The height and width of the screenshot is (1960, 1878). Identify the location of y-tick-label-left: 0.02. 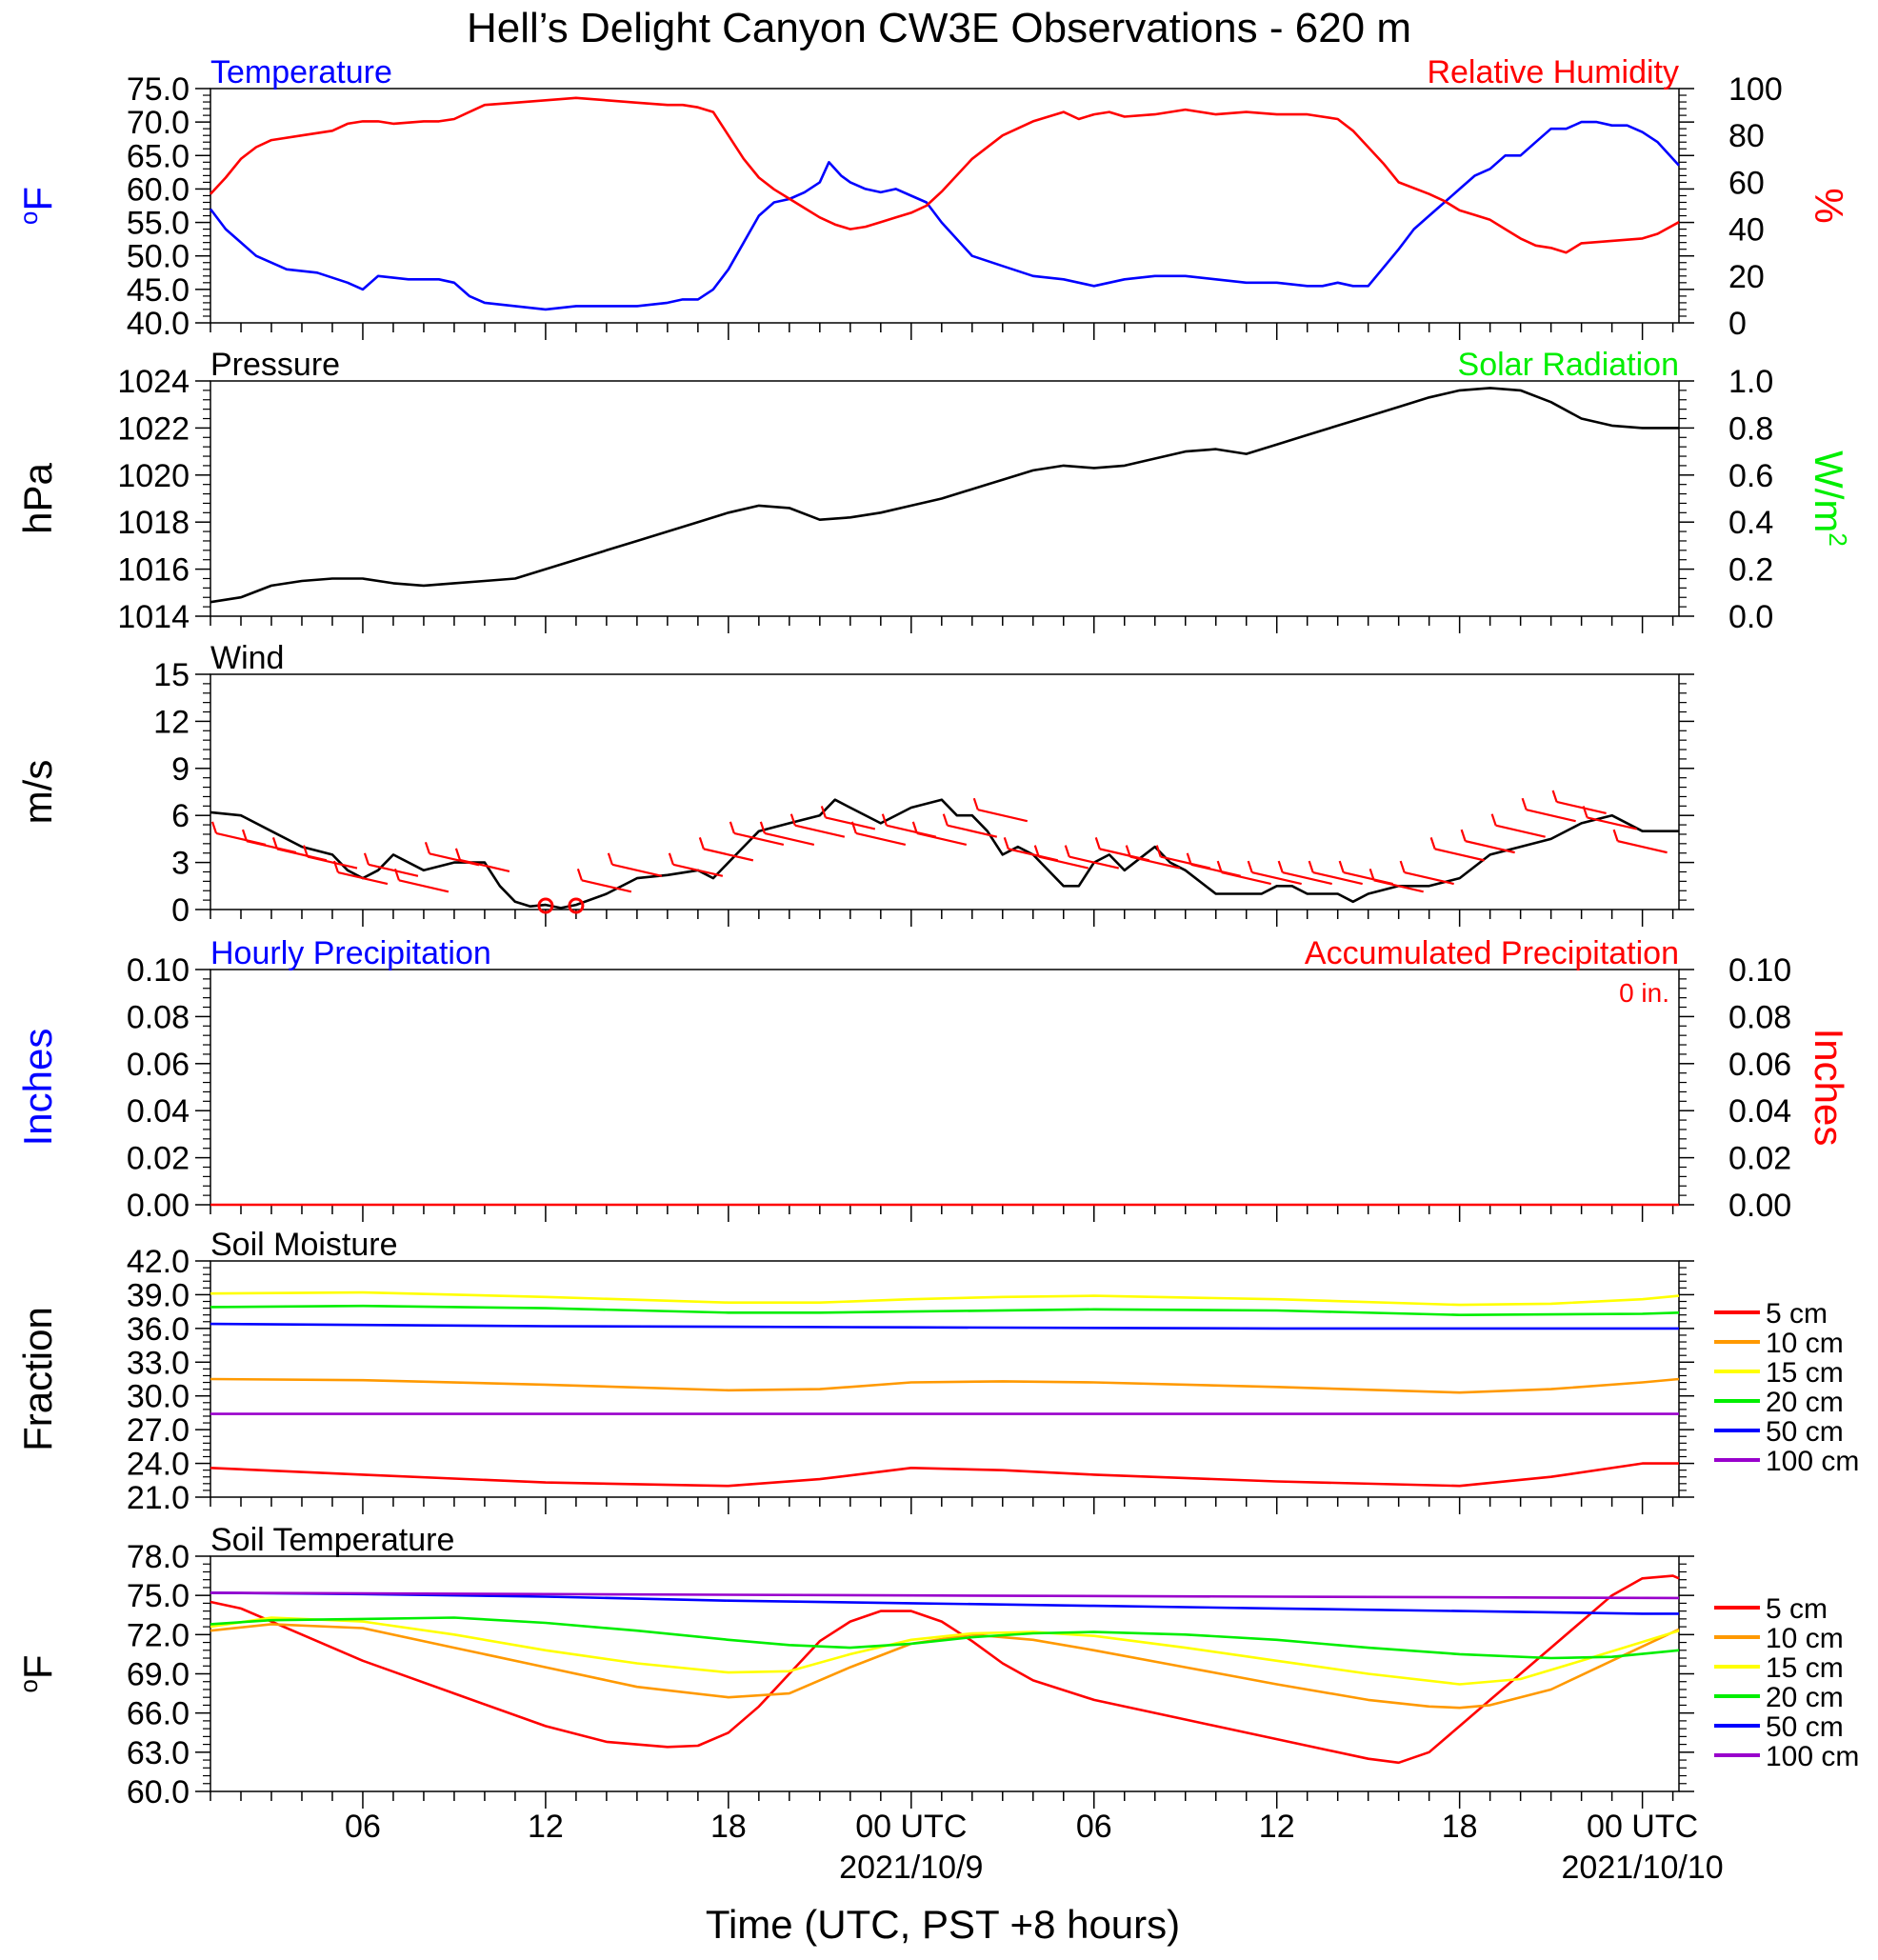
(158, 1159).